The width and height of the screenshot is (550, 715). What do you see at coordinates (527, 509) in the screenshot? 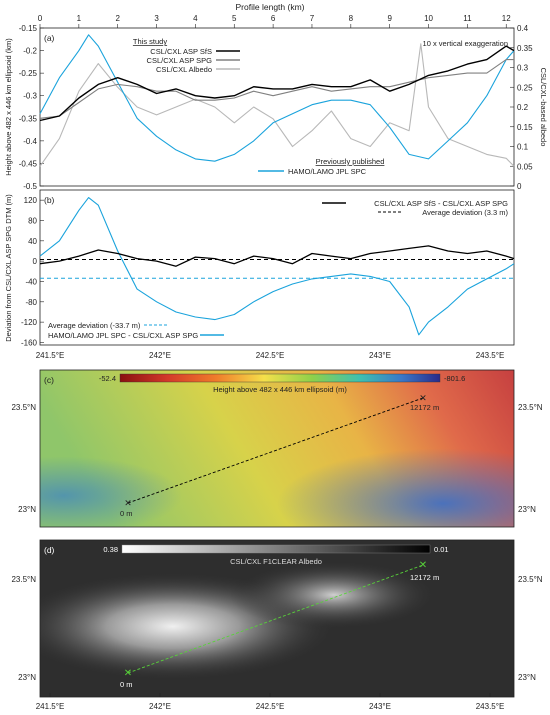
I see `panel-c-lat-right-1: 23°N` at bounding box center [527, 509].